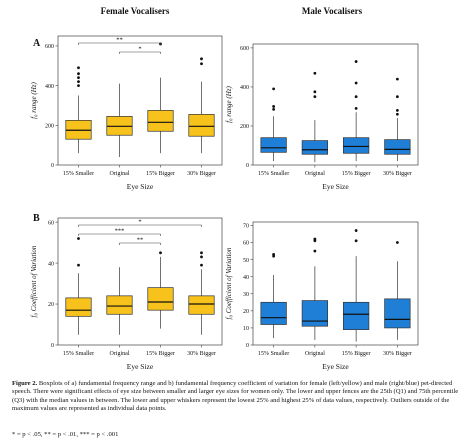 Image resolution: width=474 pixels, height=443 pixels. What do you see at coordinates (246, 329) in the screenshot?
I see `y-tick-label: 10` at bounding box center [246, 329].